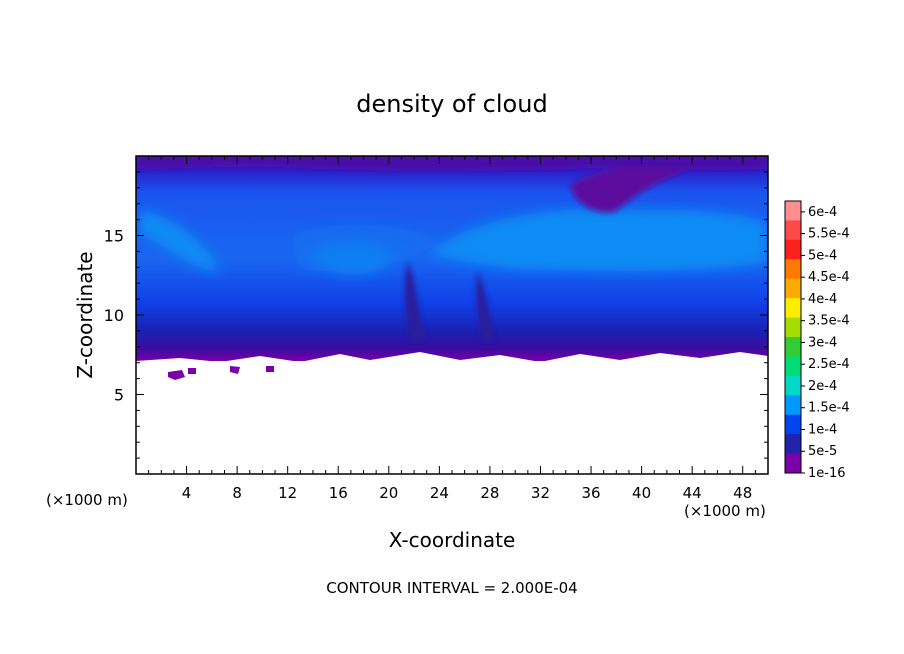 The image size is (904, 654). I want to click on y-tick-label: 10, so click(114, 315).